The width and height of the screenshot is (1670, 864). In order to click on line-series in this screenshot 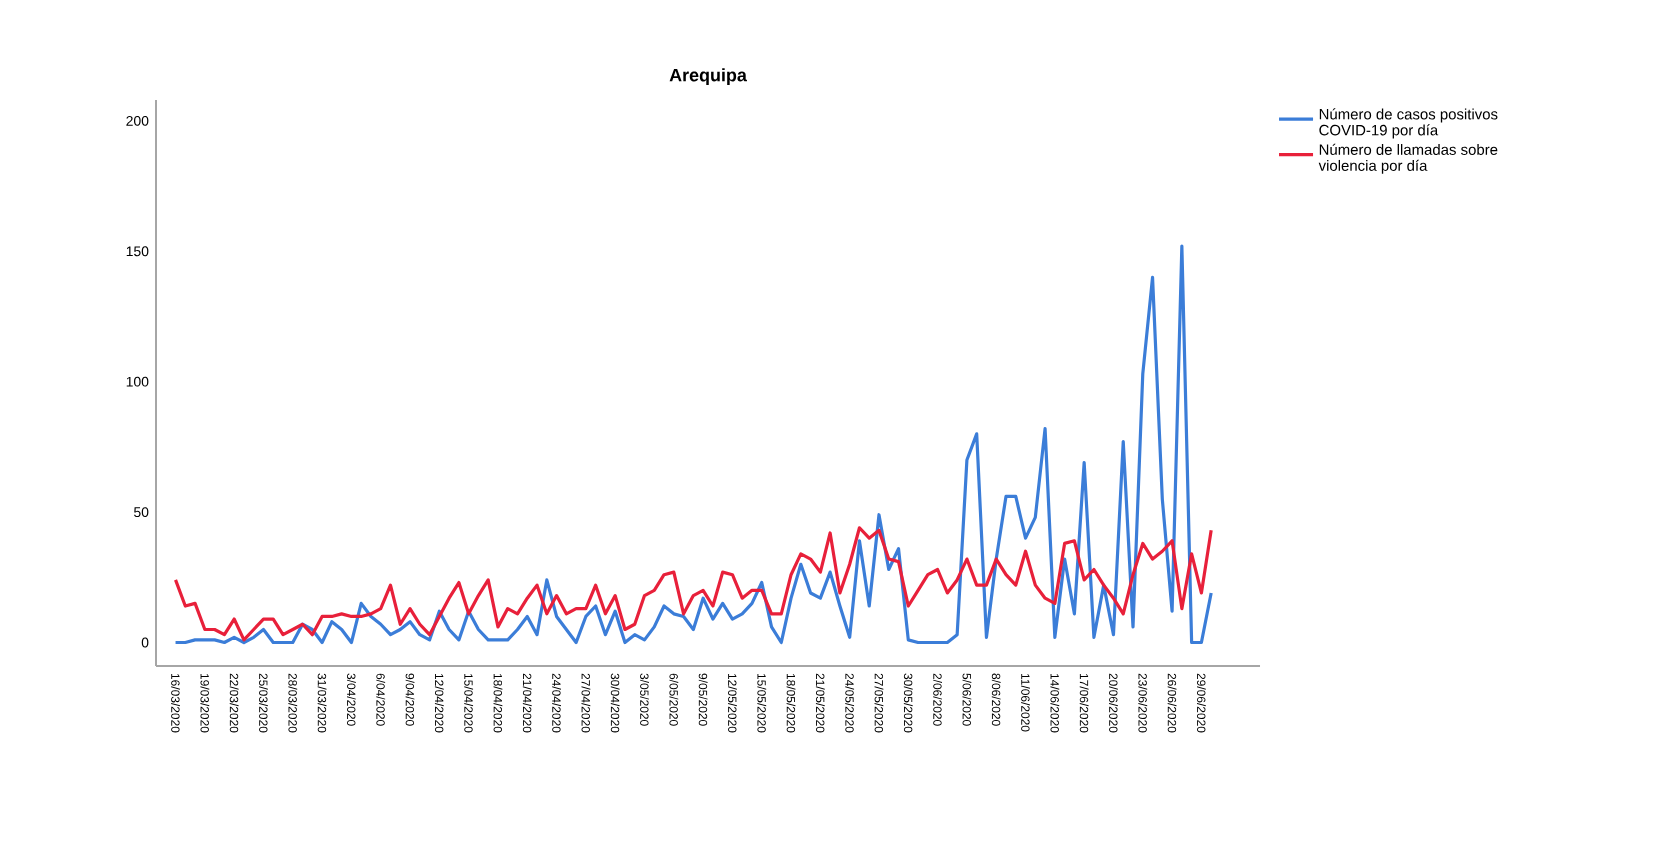, I will do `click(693, 584)`.